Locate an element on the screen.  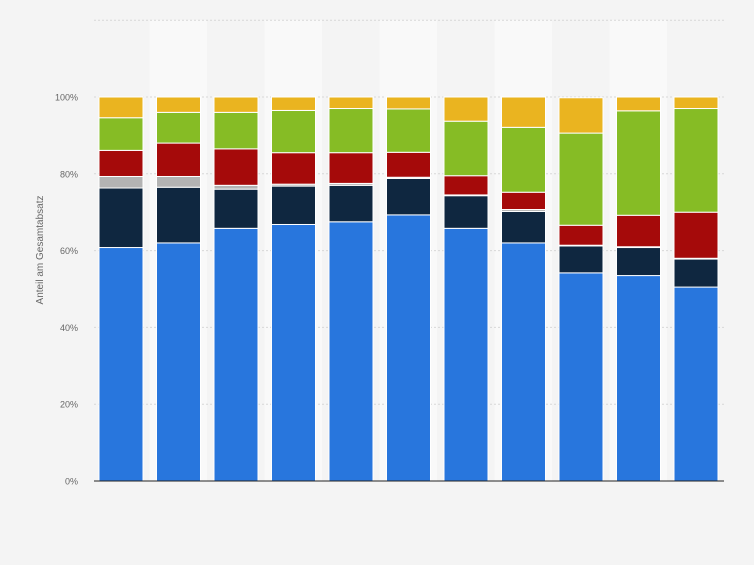
y-tick-label: 40% is located at coordinates (69, 328).